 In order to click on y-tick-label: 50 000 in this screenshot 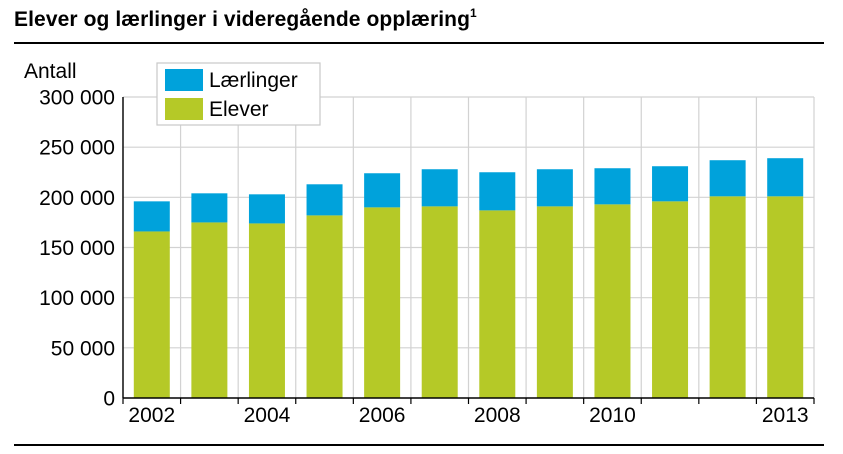, I will do `click(83, 348)`.